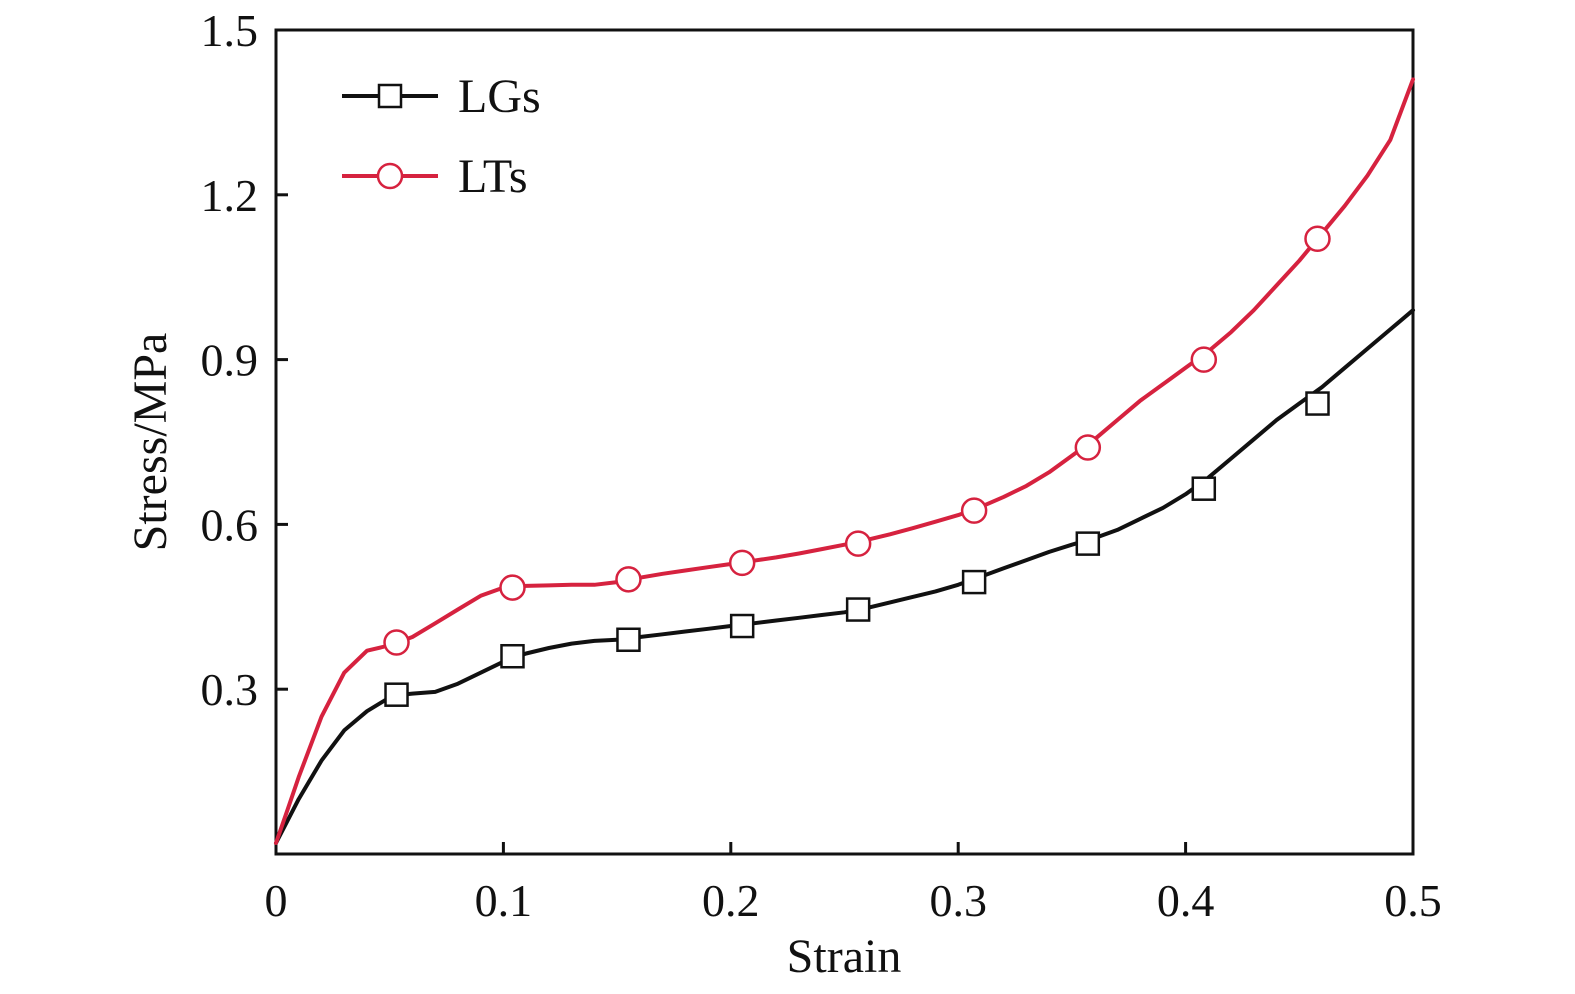 The image size is (1575, 994). What do you see at coordinates (1413, 900) in the screenshot?
I see `x-tick-label: 0.5` at bounding box center [1413, 900].